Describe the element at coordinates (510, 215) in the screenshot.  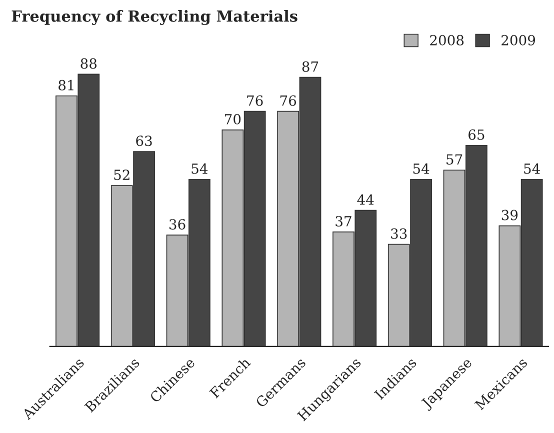
I see `data-label: 39` at that location.